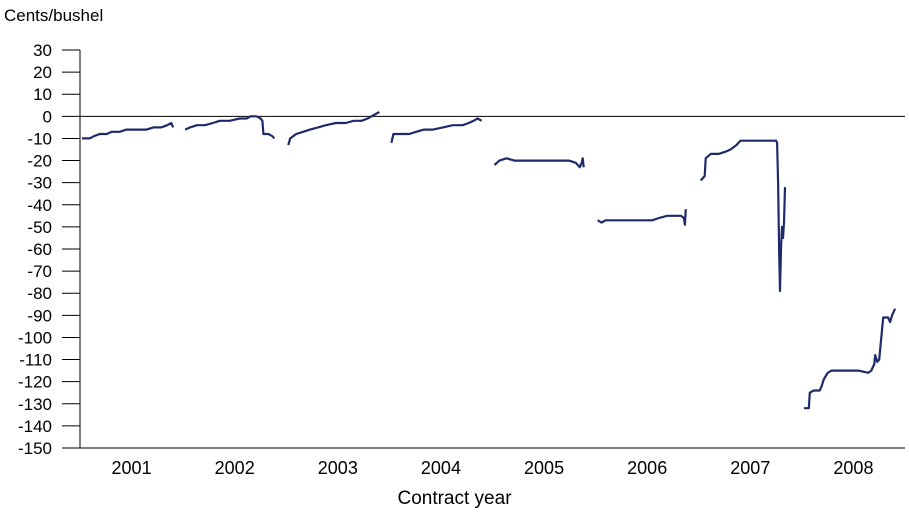 The image size is (909, 517). Describe the element at coordinates (539, 163) in the screenshot. I see `series-line-2005` at that location.